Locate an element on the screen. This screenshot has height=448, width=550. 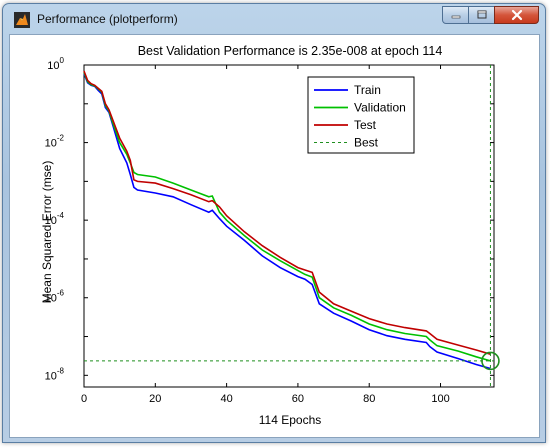
legend-label-validation: Validation is located at coordinates (380, 108).